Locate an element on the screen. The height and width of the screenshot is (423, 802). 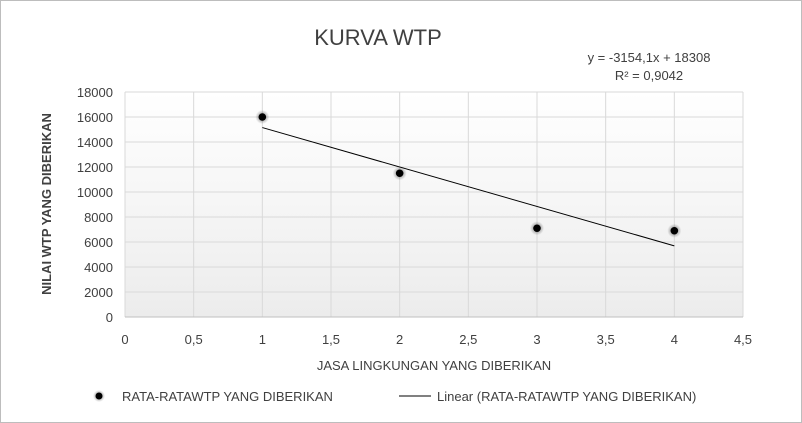
y-tick-label: 0 is located at coordinates (109, 317).